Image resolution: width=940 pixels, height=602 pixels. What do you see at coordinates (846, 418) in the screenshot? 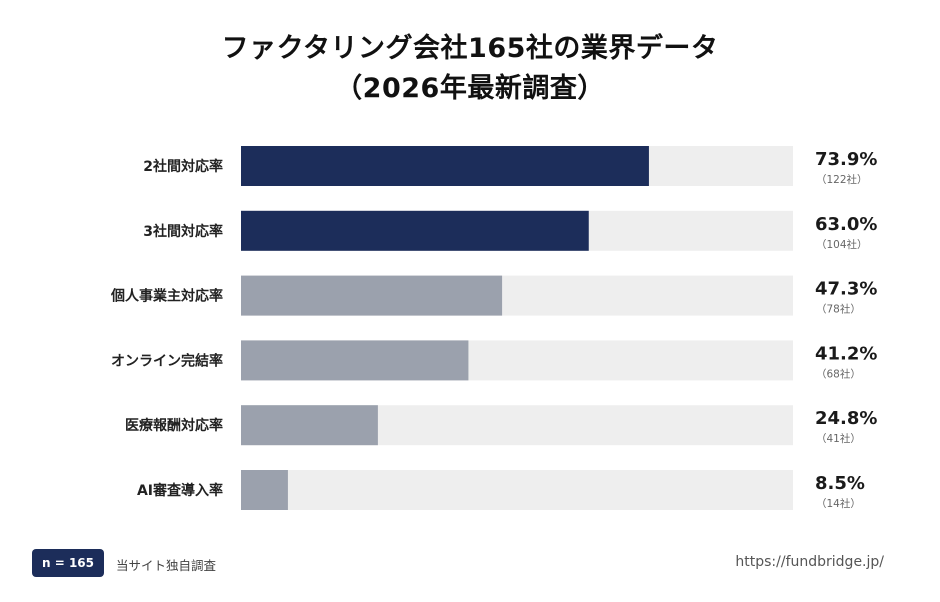
I see `value-label: 24.8%` at bounding box center [846, 418].